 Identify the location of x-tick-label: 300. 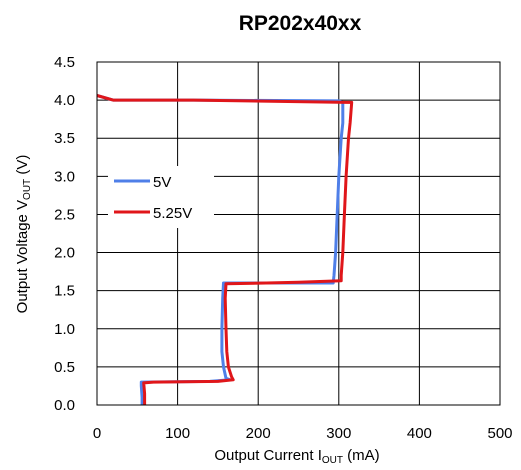
(338, 433).